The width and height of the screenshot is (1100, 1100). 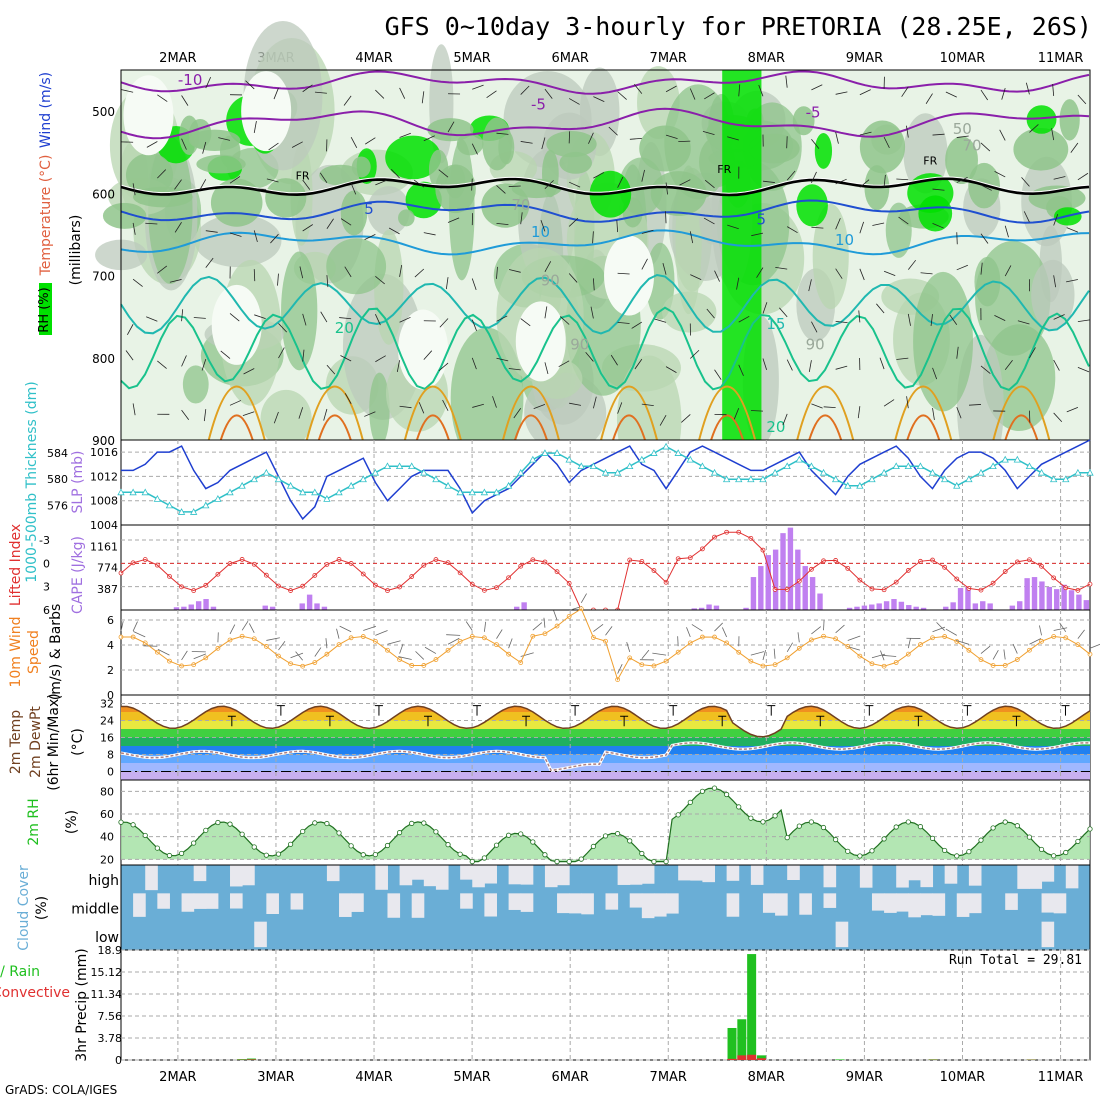 I want to click on rh-moist-shade, so click(x=438, y=169).